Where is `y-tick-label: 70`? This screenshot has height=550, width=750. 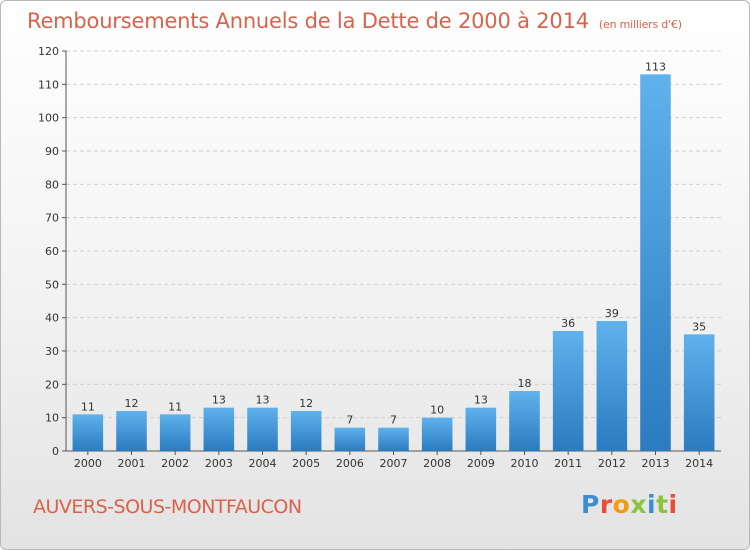 y-tick-label: 70 is located at coordinates (52, 218).